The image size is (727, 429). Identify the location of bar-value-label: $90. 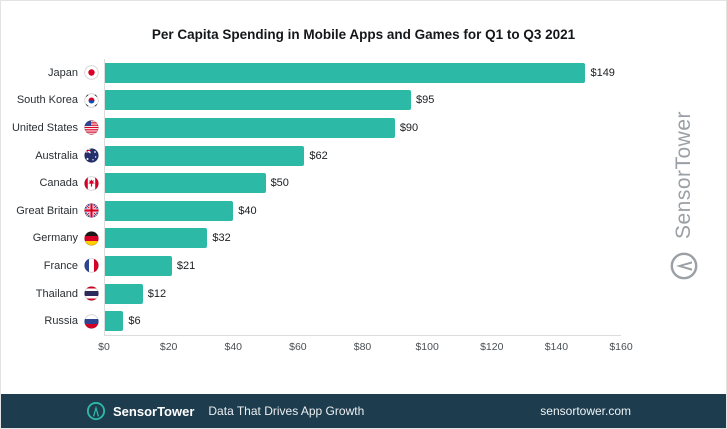
(409, 127).